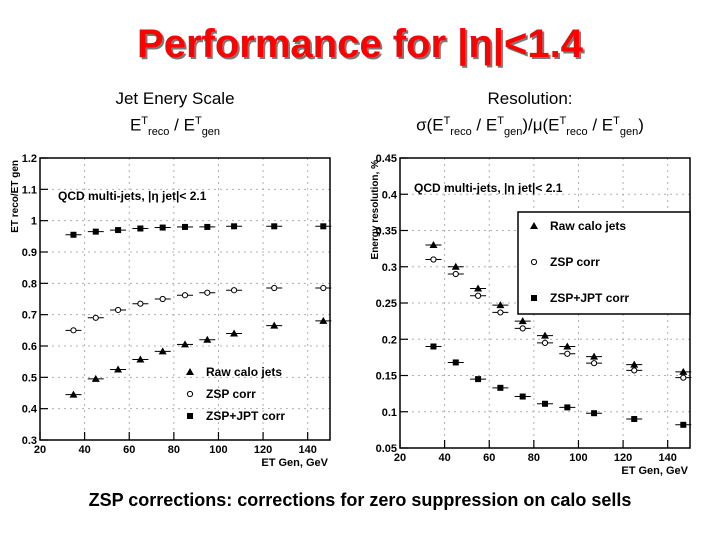 This screenshot has height=540, width=720. I want to click on chart1-legend-marker-open-circle, so click(190, 394).